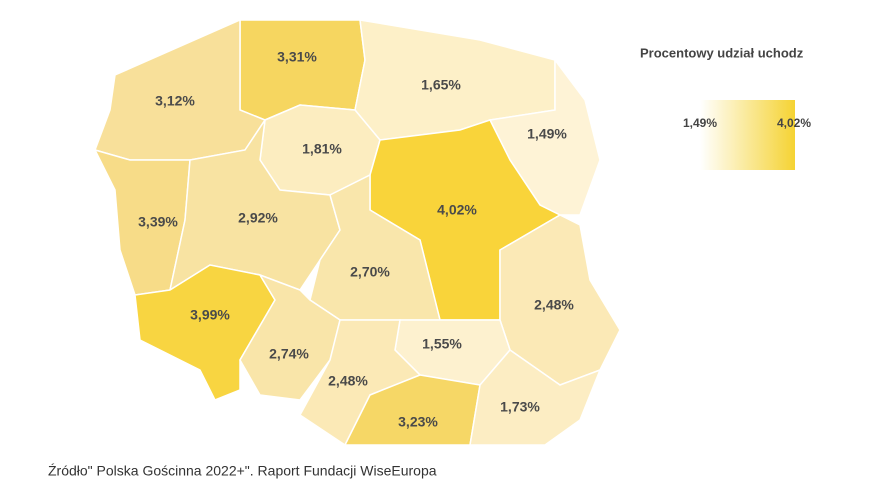 This screenshot has width=871, height=497. Describe the element at coordinates (258, 218) in the screenshot. I see `region-label: 2,92%` at that location.